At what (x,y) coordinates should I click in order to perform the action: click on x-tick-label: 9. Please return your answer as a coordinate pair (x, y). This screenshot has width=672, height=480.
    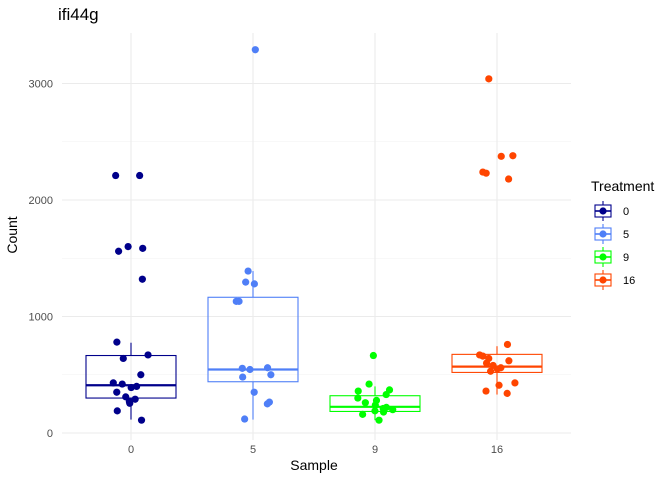
    Looking at the image, I should click on (375, 450).